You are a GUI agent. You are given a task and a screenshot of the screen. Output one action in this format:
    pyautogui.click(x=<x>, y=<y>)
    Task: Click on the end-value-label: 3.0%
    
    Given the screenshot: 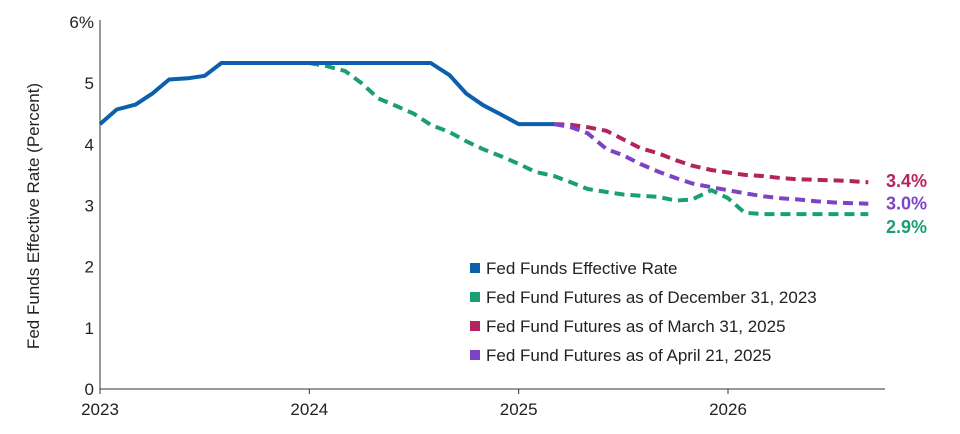 What is the action you would take?
    pyautogui.click(x=906, y=204)
    